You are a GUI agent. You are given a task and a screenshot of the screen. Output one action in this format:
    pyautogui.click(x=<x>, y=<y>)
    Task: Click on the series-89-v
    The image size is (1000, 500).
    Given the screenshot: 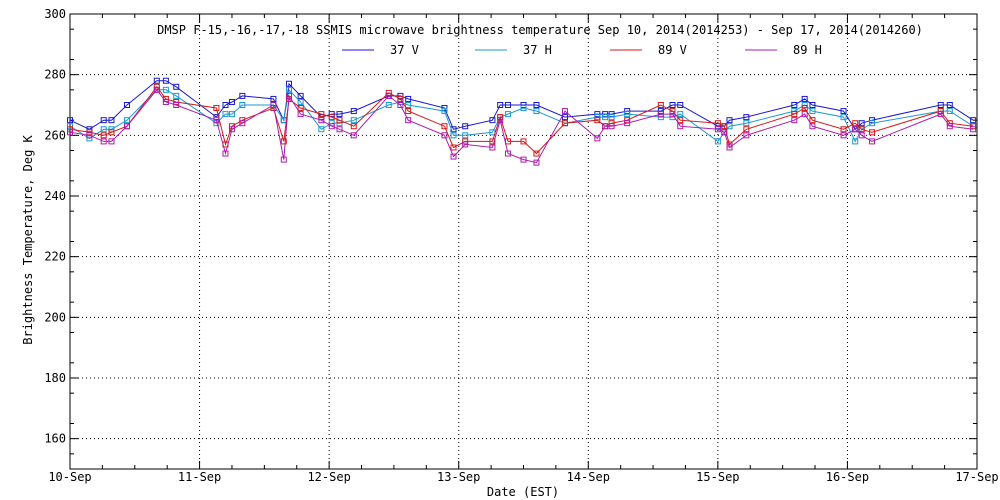 What is the action you would take?
    pyautogui.click(x=522, y=120)
    